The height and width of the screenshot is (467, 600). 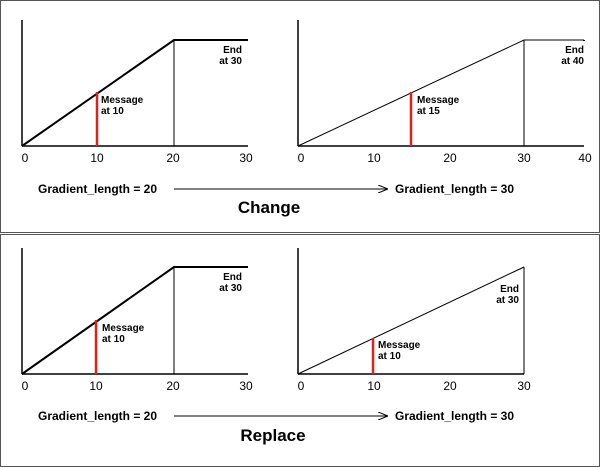 What do you see at coordinates (572, 61) in the screenshot?
I see `end-label-line2: at 40` at bounding box center [572, 61].